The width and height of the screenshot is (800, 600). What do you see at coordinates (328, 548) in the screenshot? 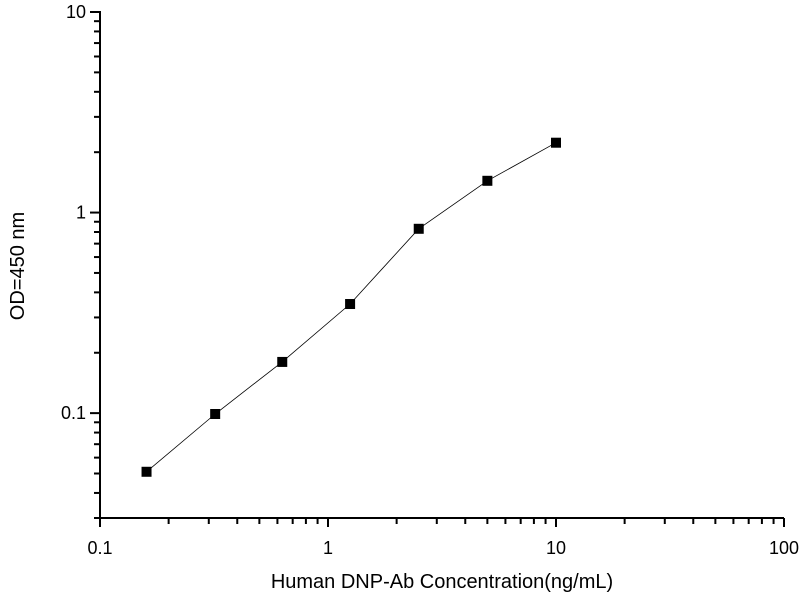
I see `x-tick-label: 1` at bounding box center [328, 548].